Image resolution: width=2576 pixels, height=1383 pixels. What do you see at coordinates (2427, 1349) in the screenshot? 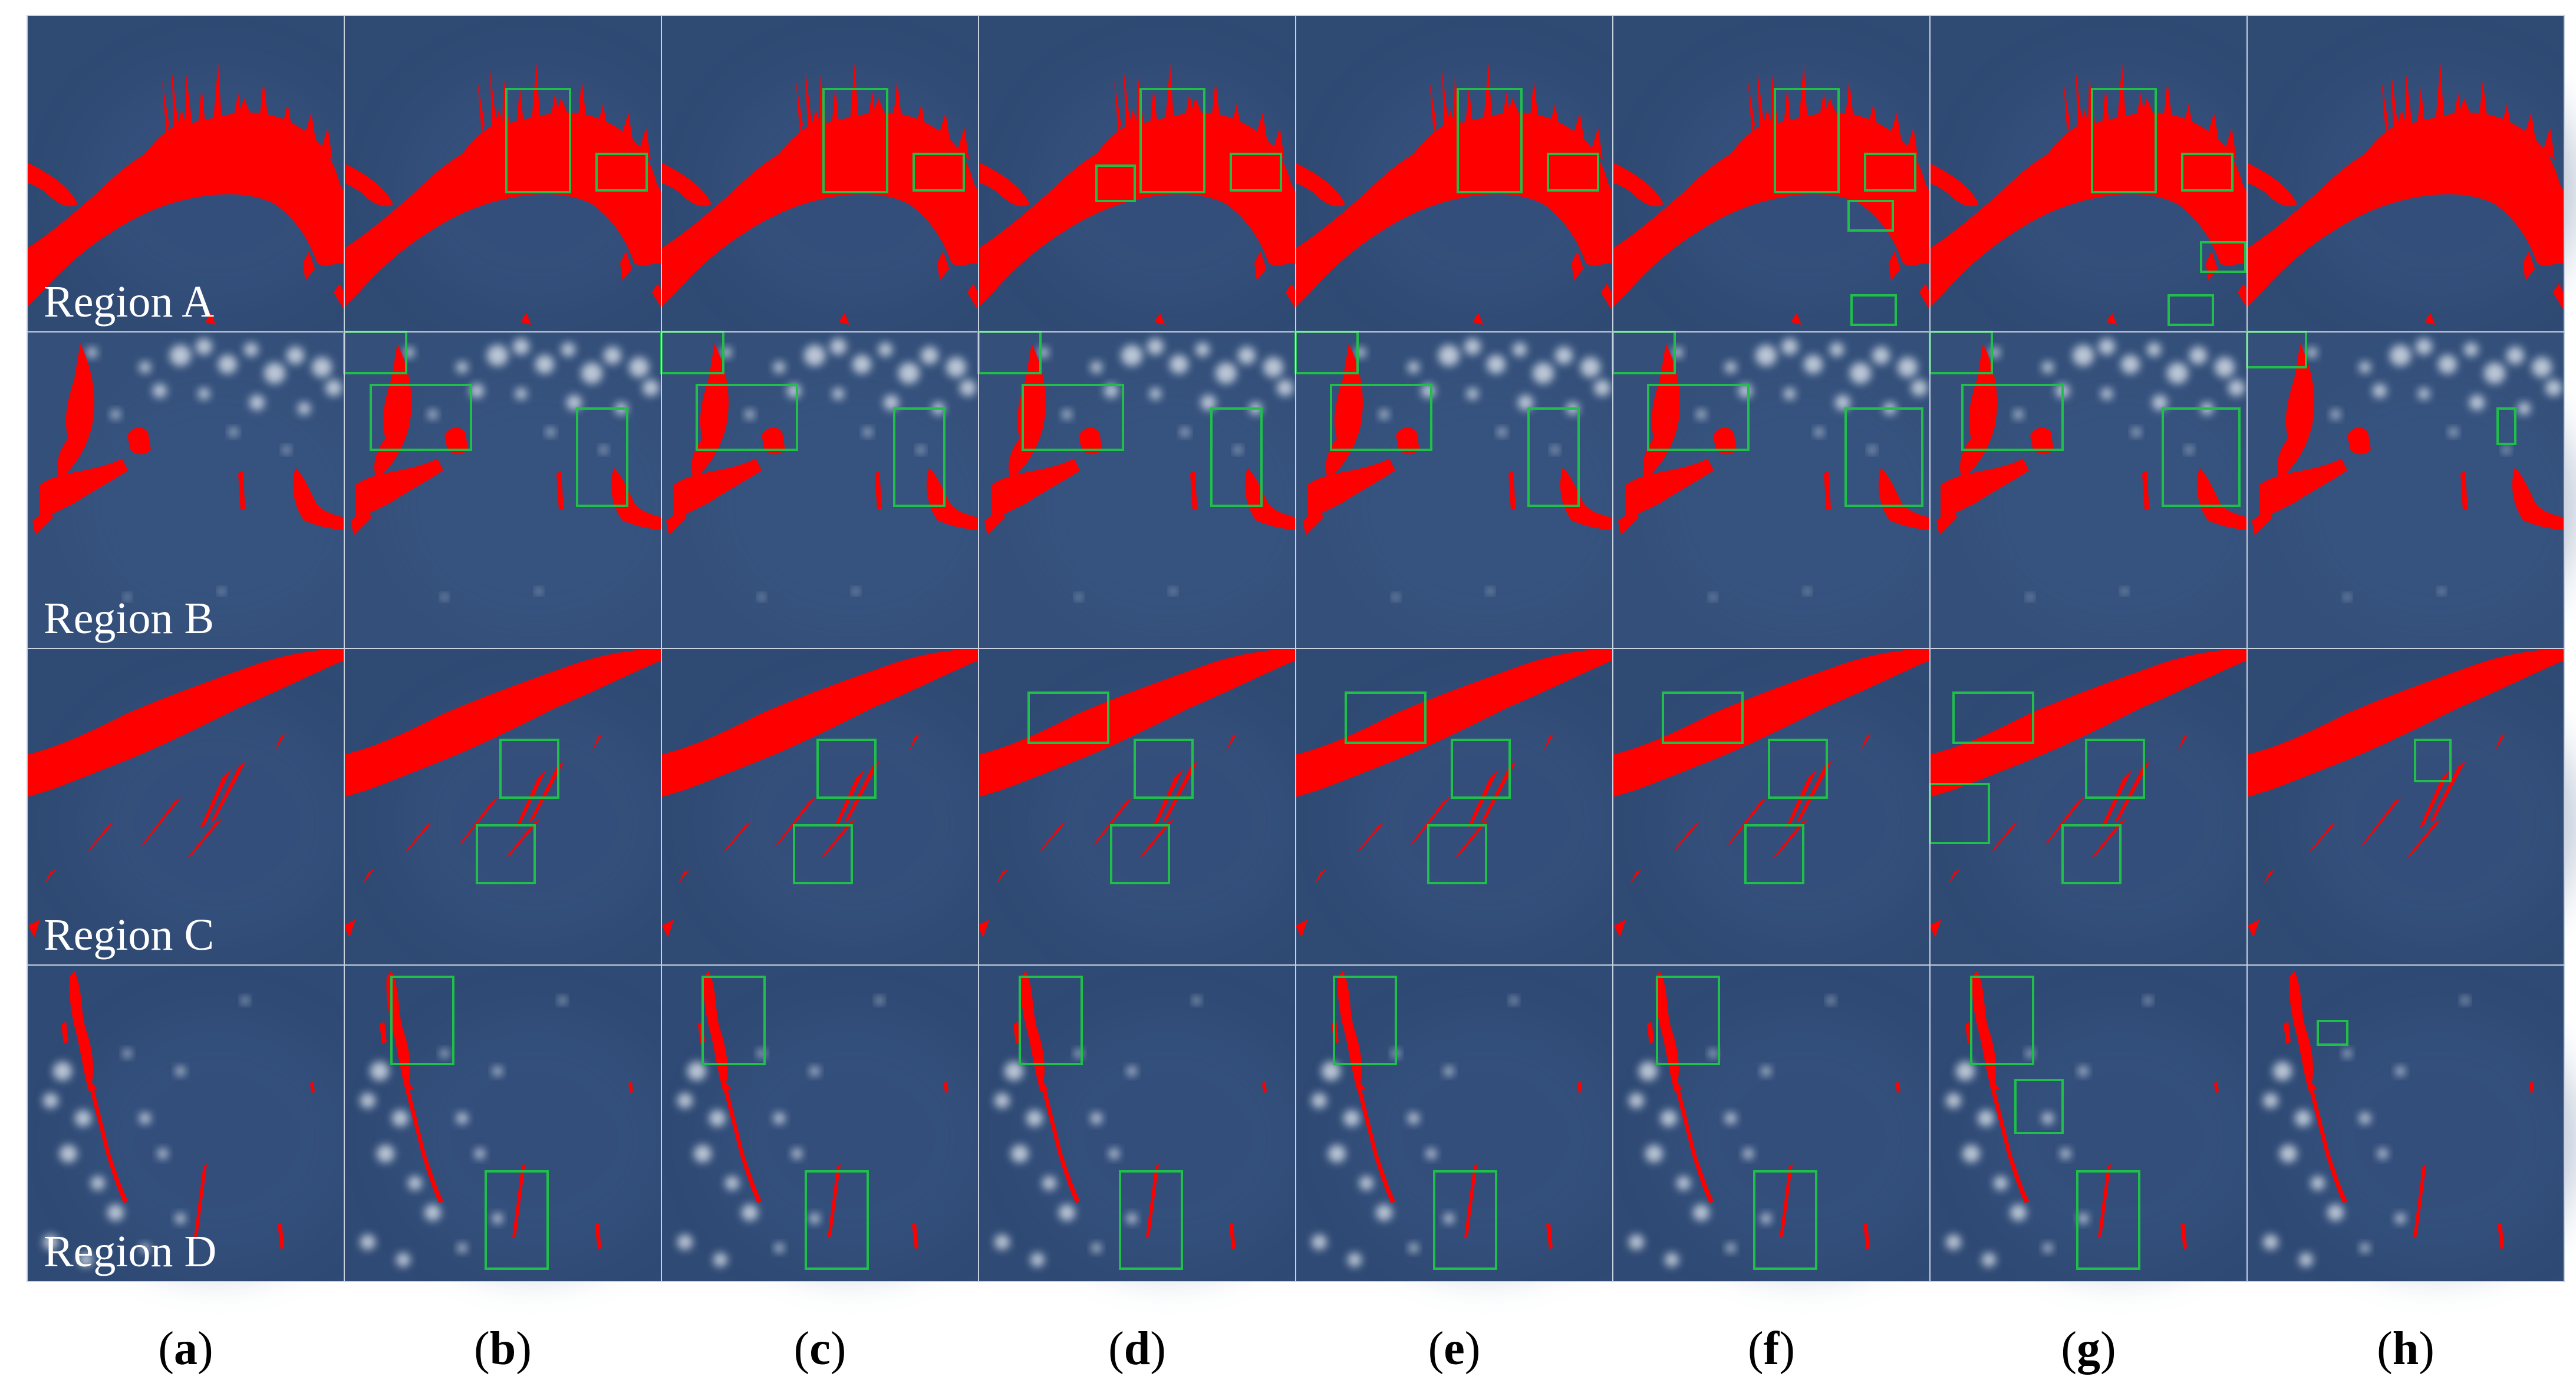
I see `paren-close: )` at bounding box center [2427, 1349].